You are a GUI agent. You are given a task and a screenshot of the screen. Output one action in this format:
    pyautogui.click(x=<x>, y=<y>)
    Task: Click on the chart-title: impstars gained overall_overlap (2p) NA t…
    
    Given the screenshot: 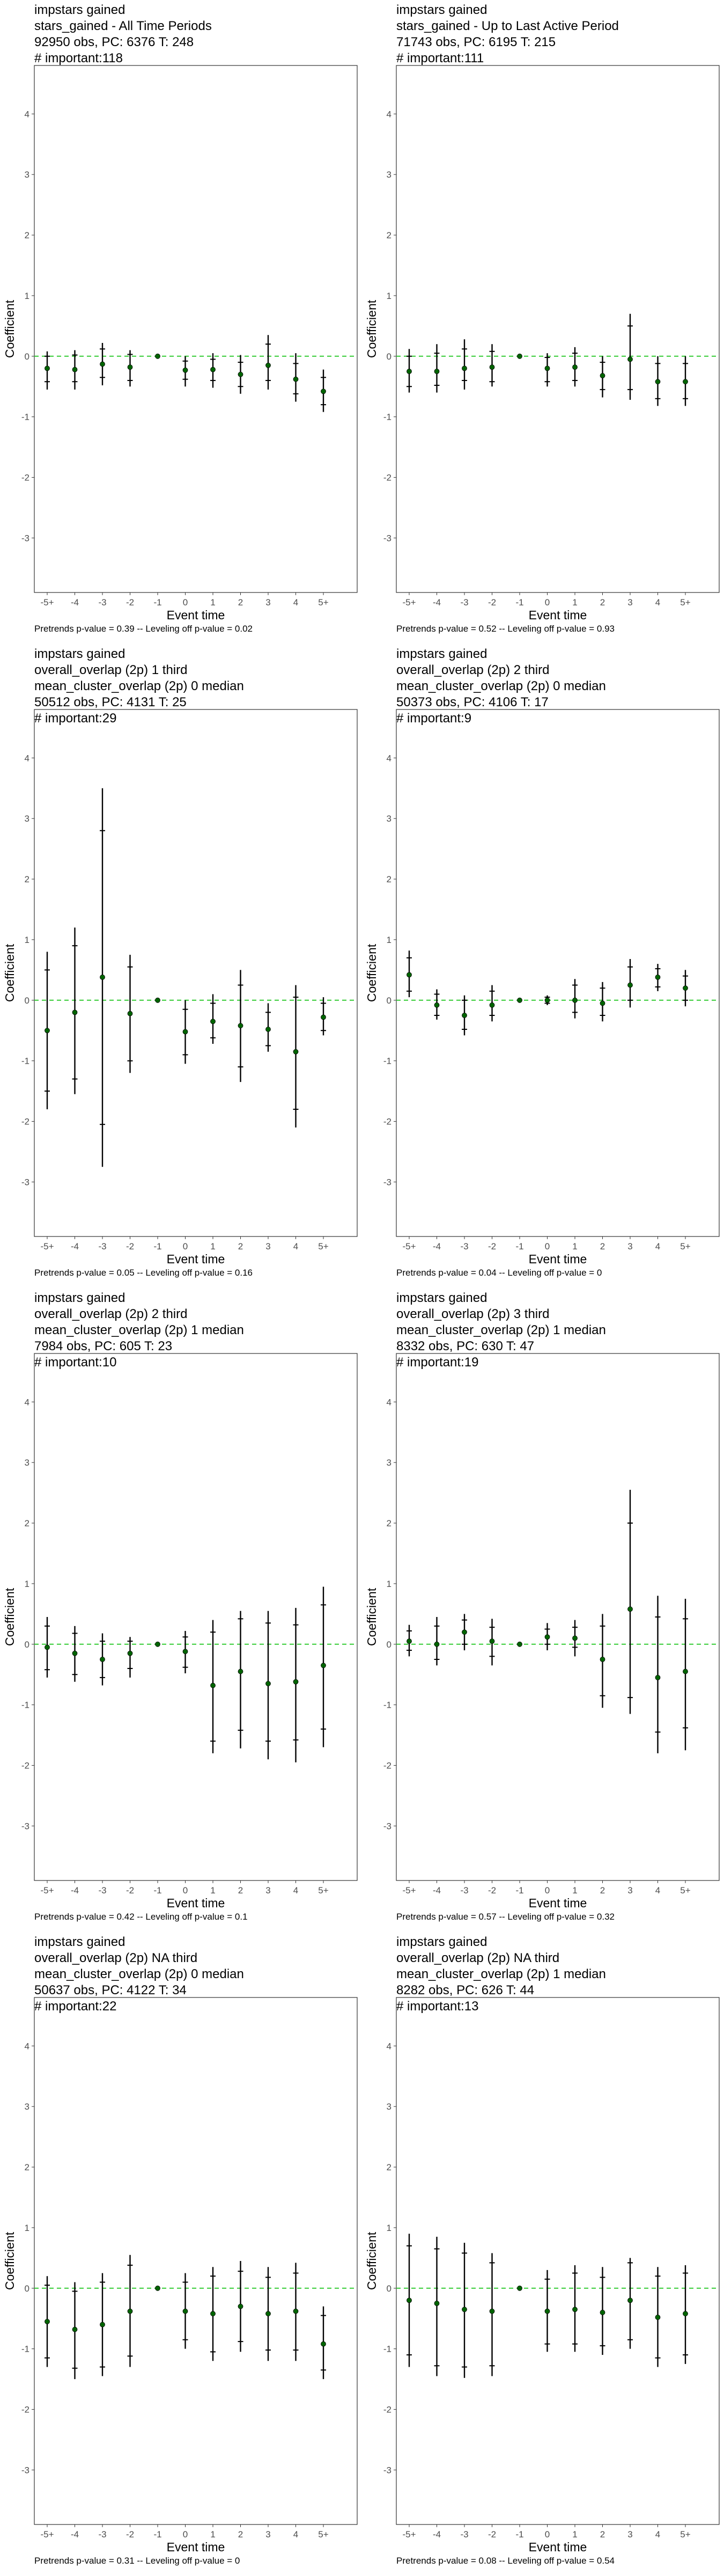 What is the action you would take?
    pyautogui.click(x=139, y=1974)
    